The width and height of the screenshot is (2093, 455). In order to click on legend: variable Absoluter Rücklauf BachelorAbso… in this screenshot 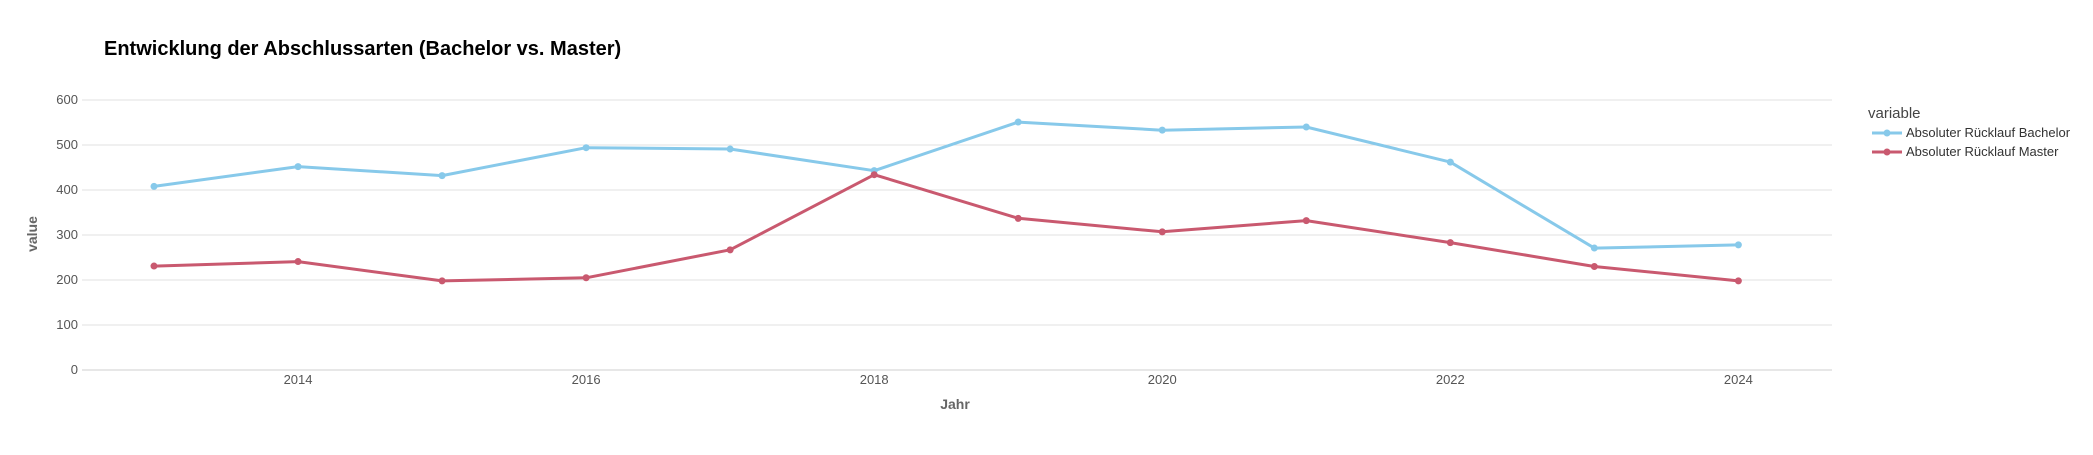, I will do `click(1969, 132)`.